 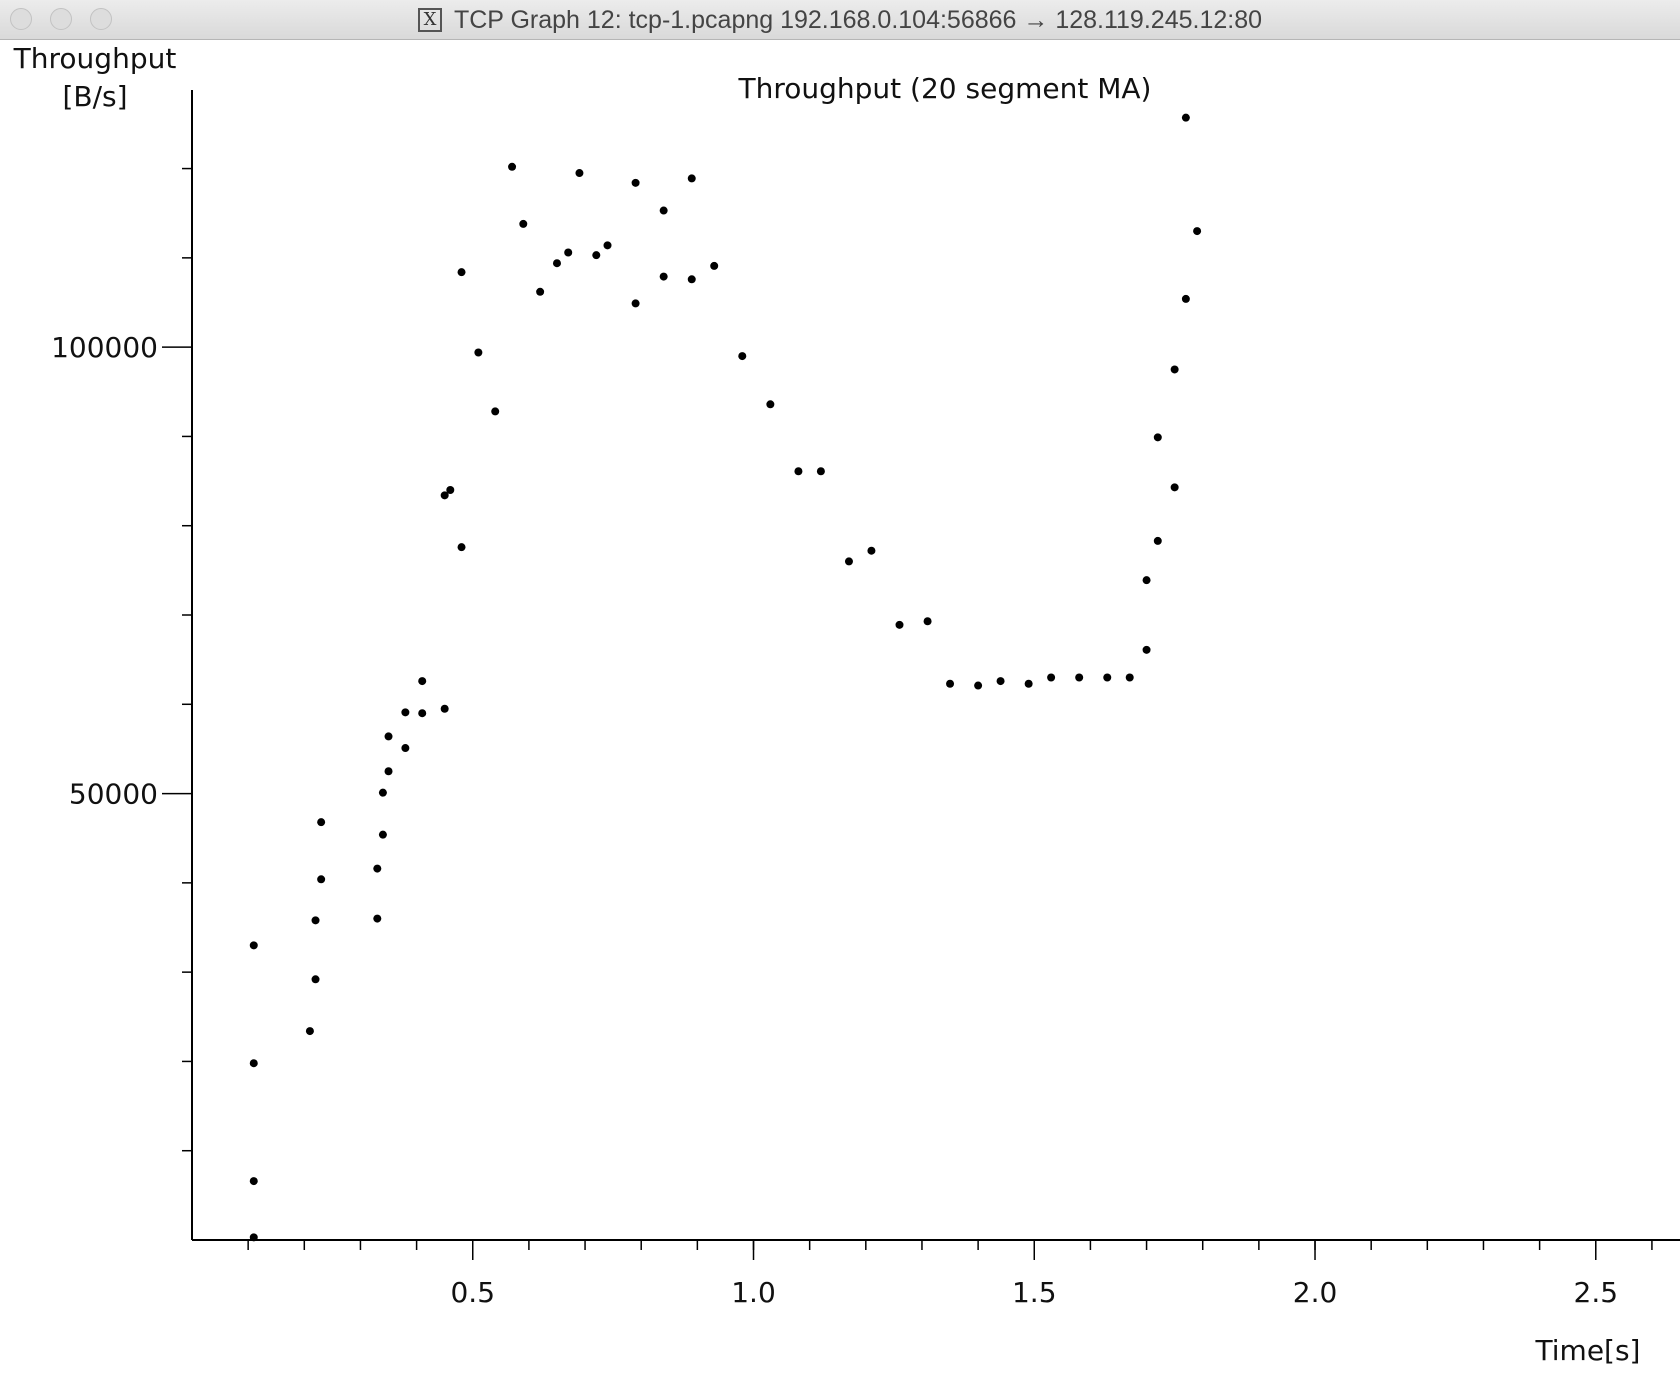 What do you see at coordinates (61, 19) in the screenshot?
I see `minimize-window-button` at bounding box center [61, 19].